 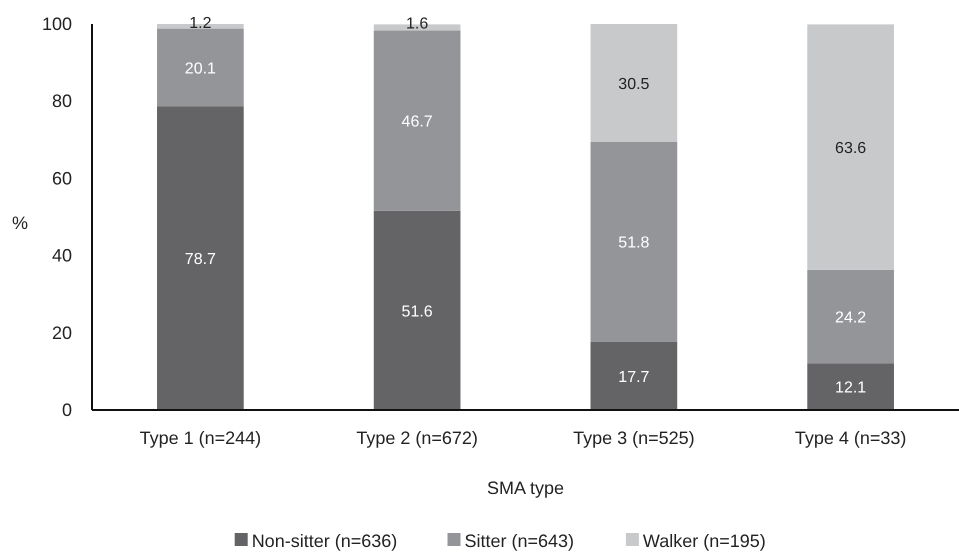 I want to click on y-tick-label: 80, so click(x=62, y=101).